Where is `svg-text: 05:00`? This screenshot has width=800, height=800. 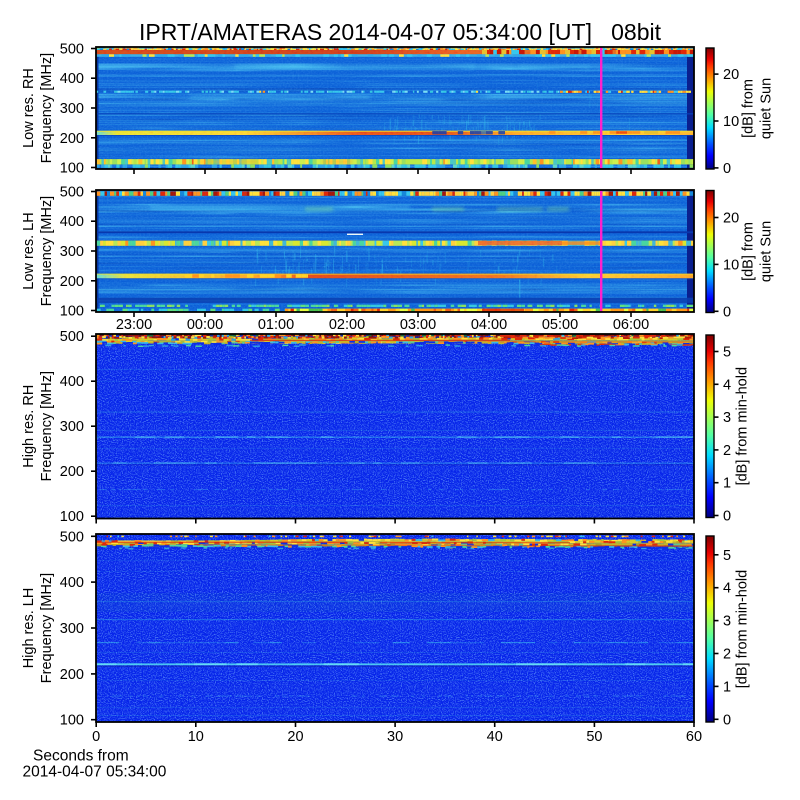
svg-text: 05:00 is located at coordinates (560, 325).